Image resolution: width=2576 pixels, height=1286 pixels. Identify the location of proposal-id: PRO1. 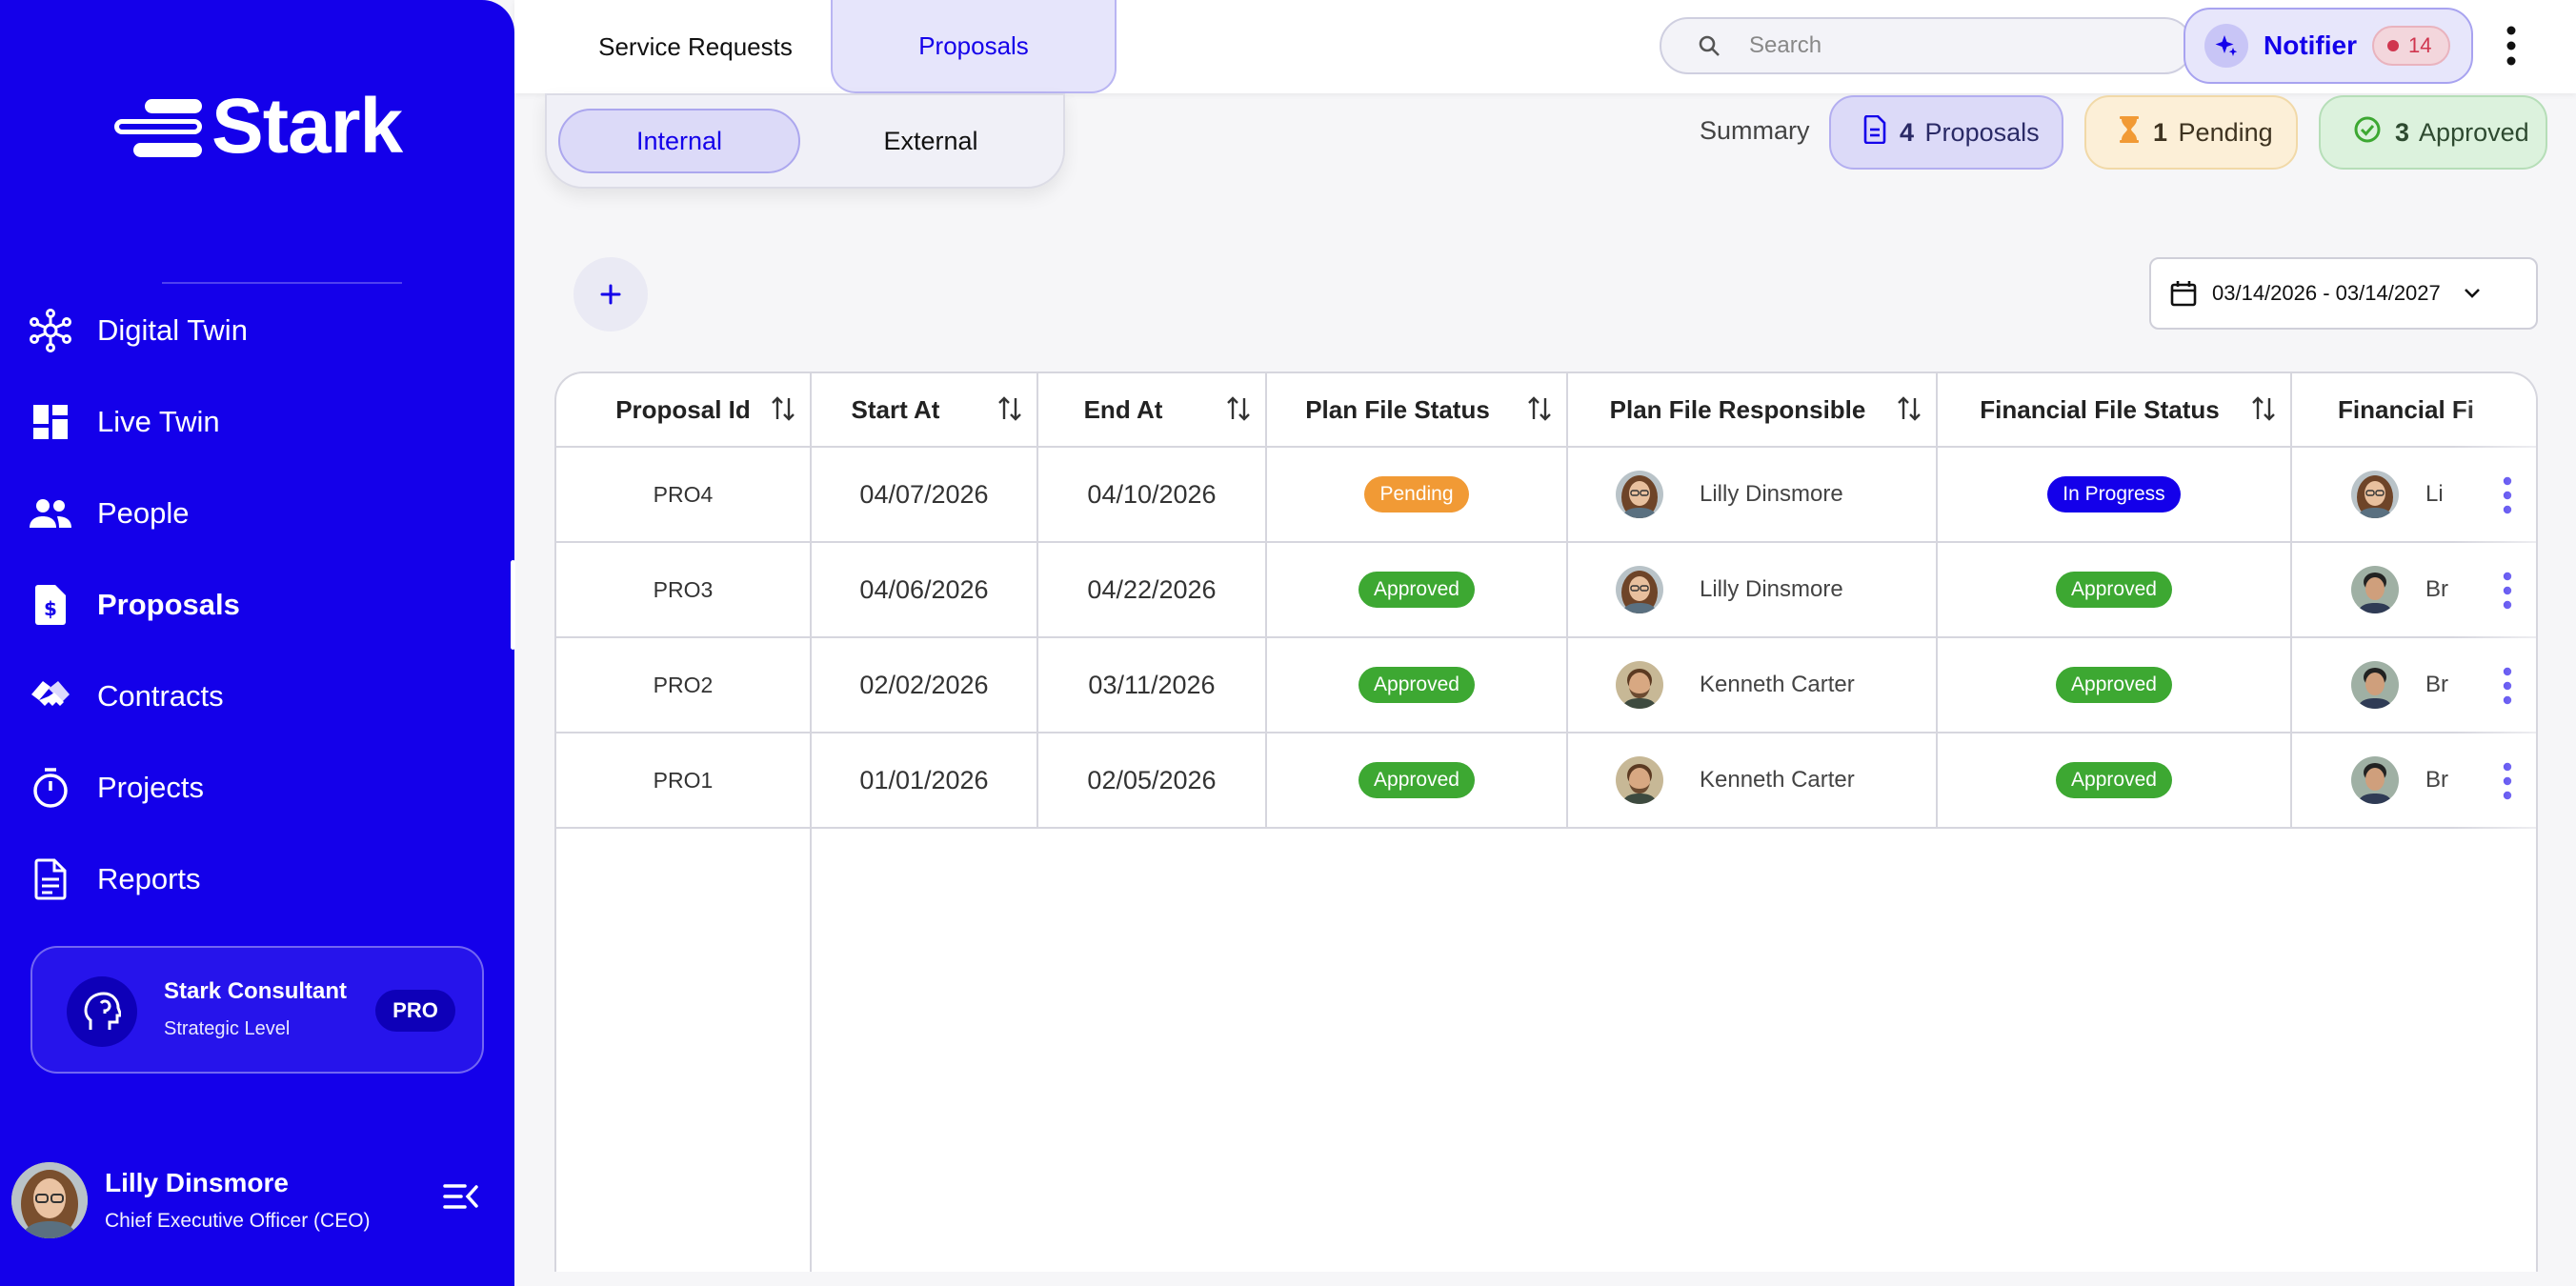
(683, 780).